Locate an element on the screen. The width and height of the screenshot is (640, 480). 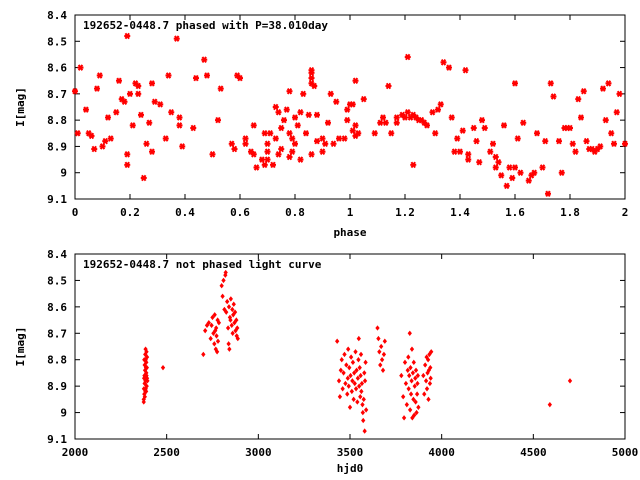
y-tick-label: 8.4 is located at coordinates (57, 15).